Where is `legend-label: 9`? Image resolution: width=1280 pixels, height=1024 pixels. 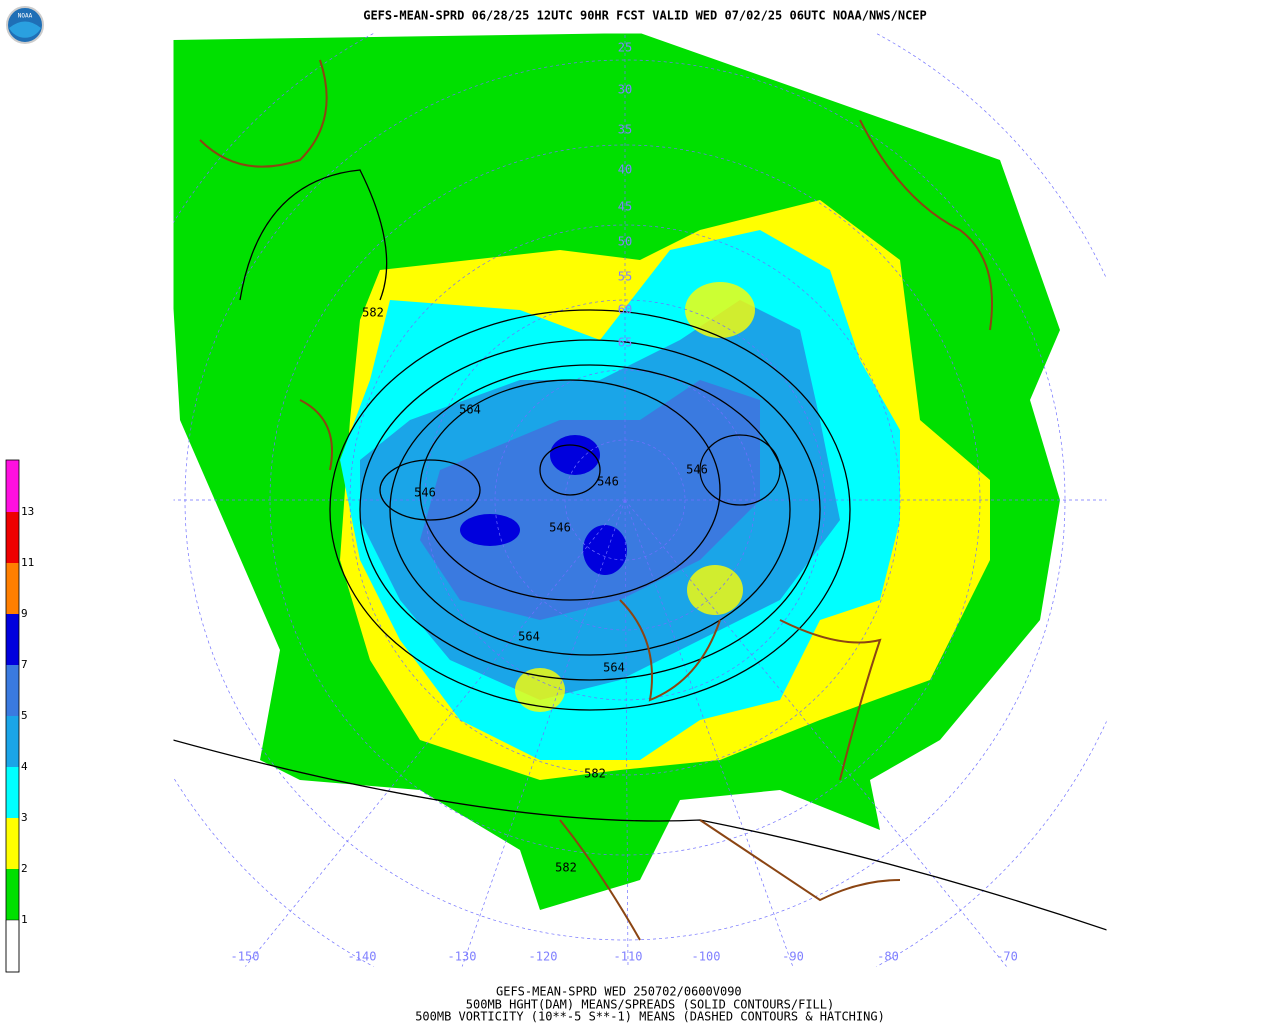
legend-label: 9 is located at coordinates (24, 613).